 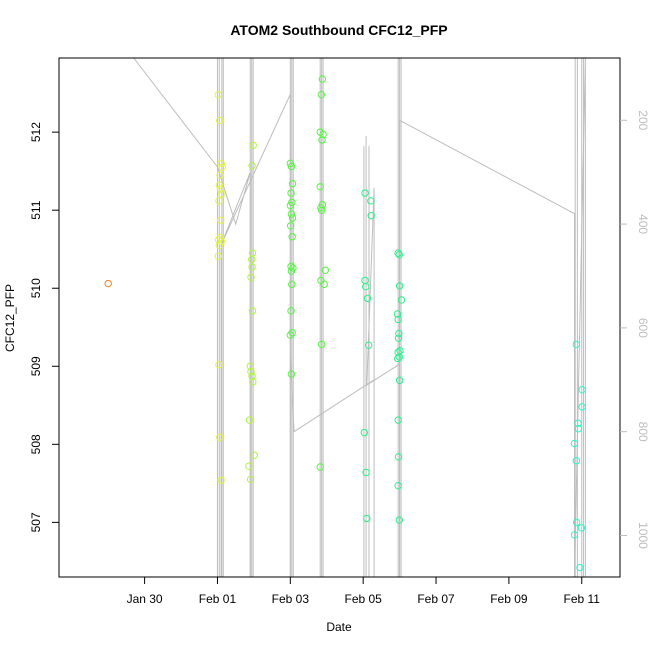 What do you see at coordinates (36, 288) in the screenshot?
I see `y-tick-label: 510` at bounding box center [36, 288].